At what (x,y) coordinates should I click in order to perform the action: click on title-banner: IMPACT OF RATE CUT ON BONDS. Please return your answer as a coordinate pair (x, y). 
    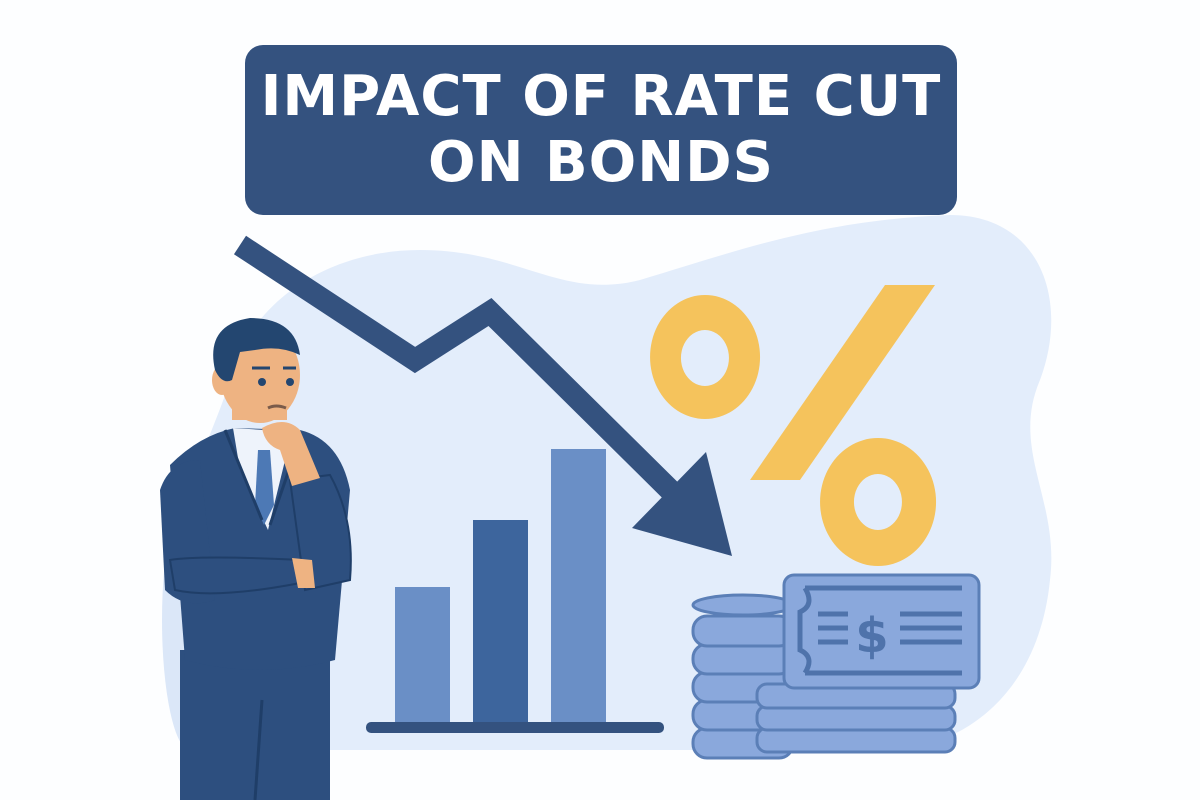
    Looking at the image, I should click on (601, 130).